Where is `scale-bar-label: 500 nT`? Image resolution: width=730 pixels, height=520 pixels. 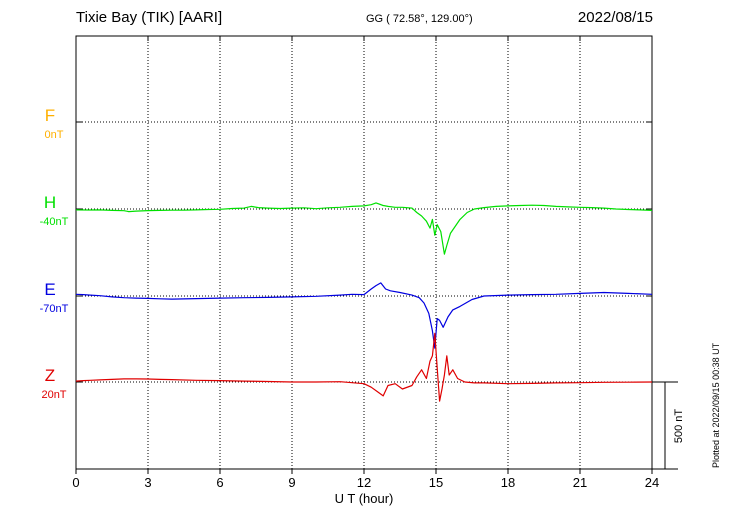 scale-bar-label: 500 nT is located at coordinates (679, 426).